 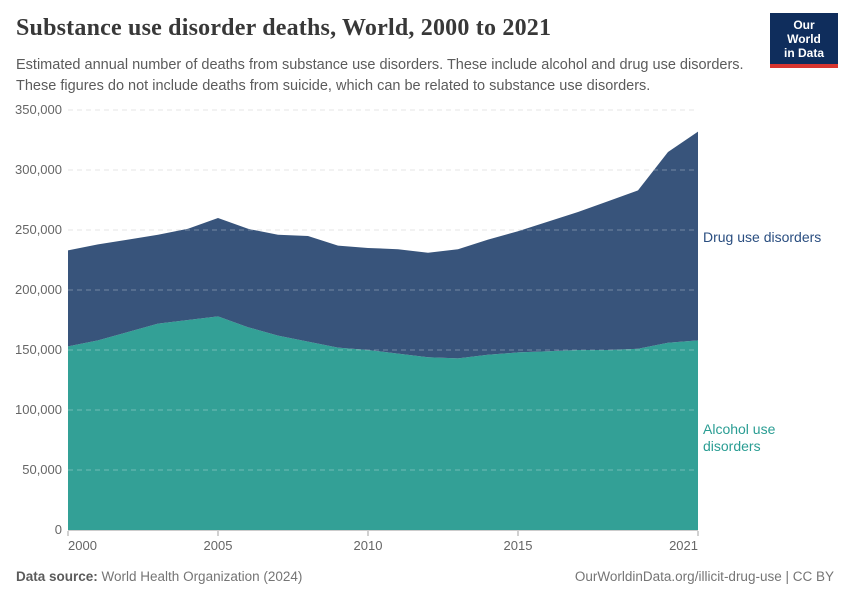 What do you see at coordinates (803, 53) in the screenshot?
I see `owid-logo-line2: in Data` at bounding box center [803, 53].